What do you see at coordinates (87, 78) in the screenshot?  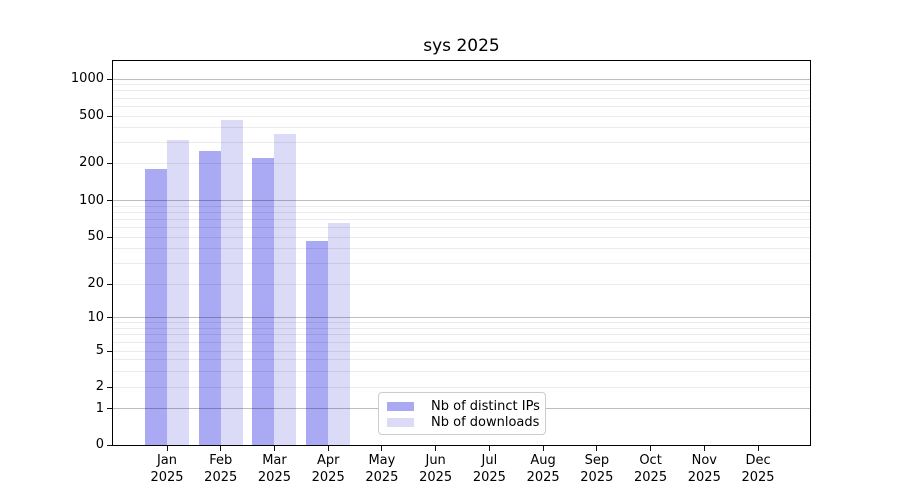 I see `y-tick-label-1000: 1000` at bounding box center [87, 78].